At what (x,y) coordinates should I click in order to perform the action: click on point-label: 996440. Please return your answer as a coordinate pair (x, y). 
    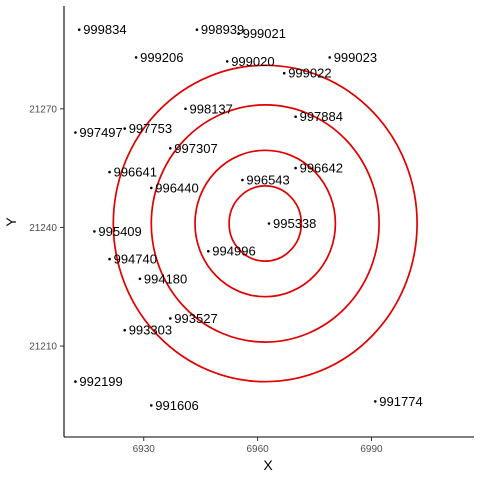
    Looking at the image, I should click on (176, 187).